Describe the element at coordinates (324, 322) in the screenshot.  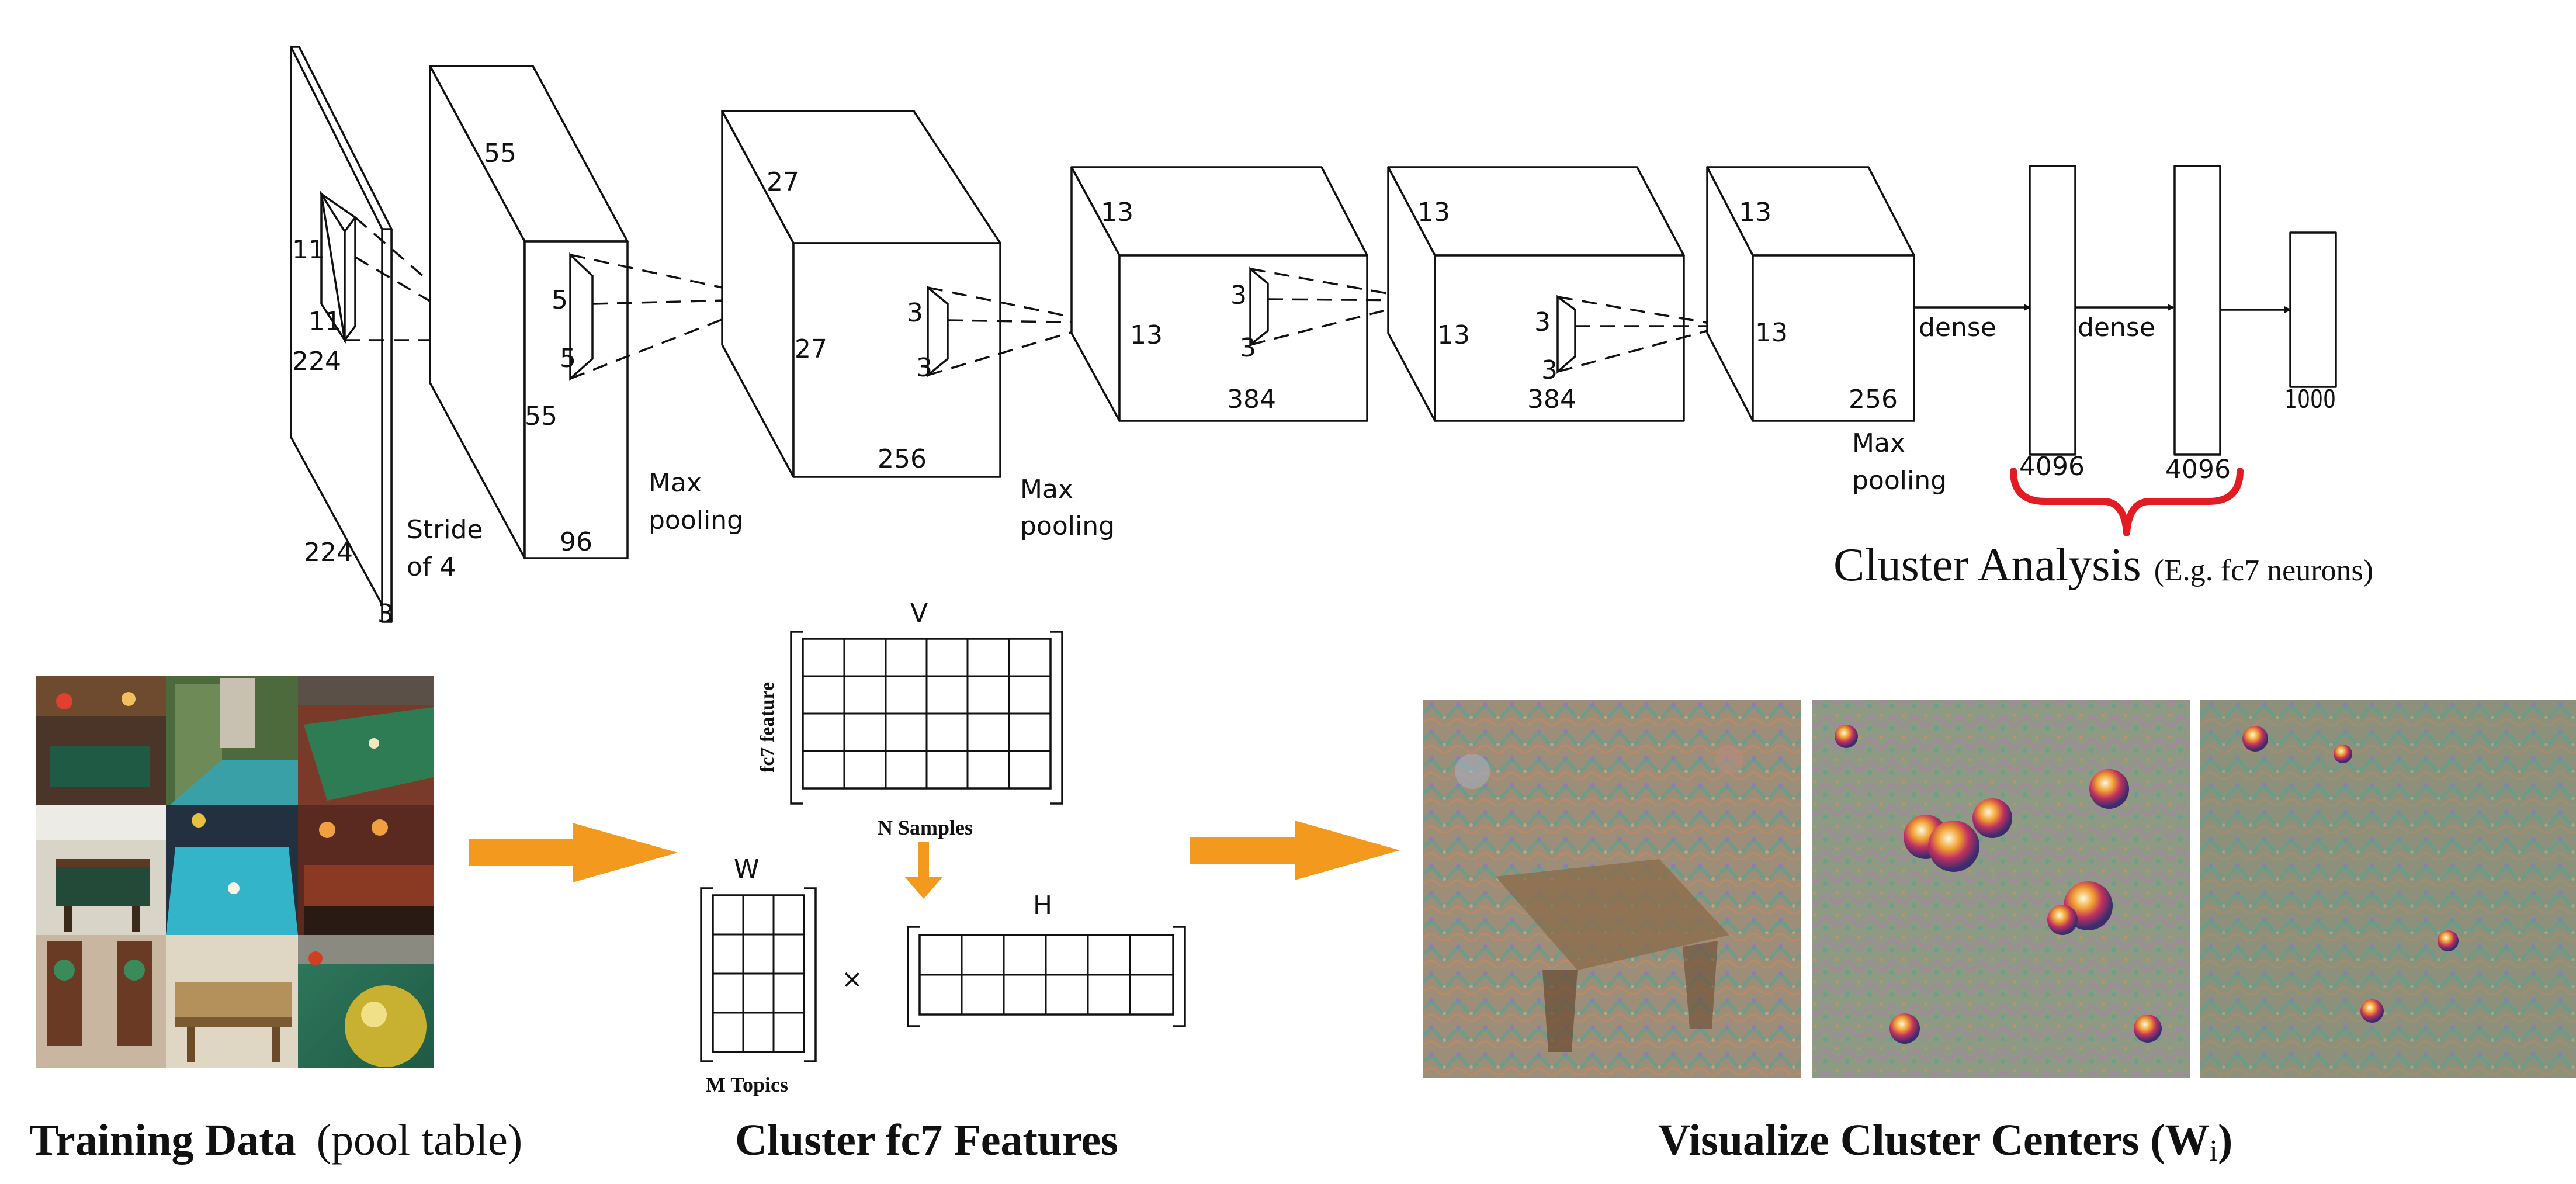
I see `kernel1-width-label: 11` at that location.